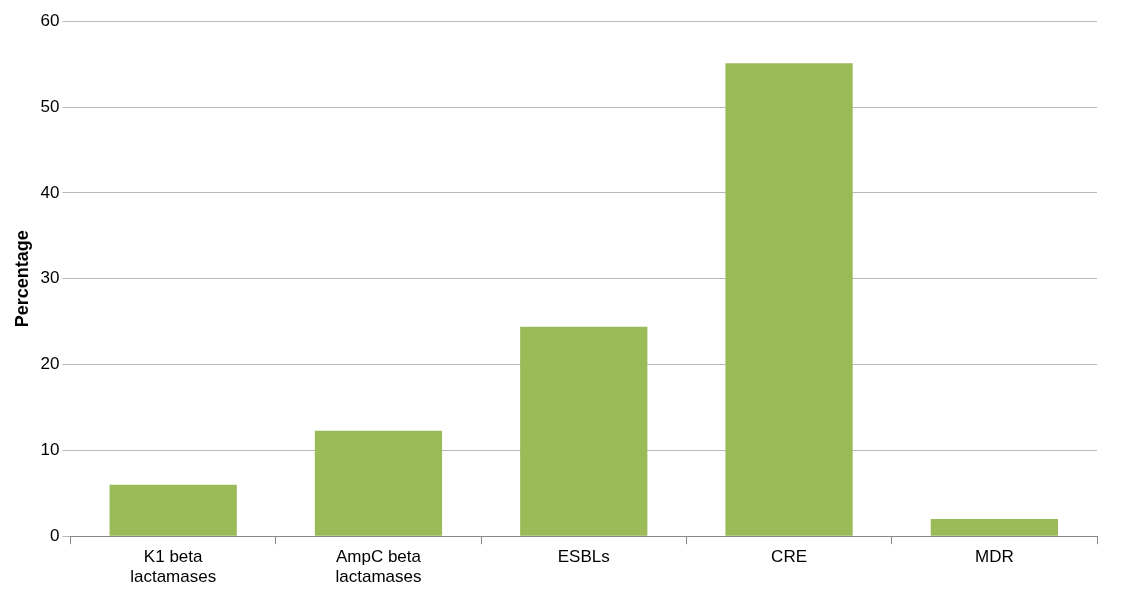 This screenshot has height=599, width=1125. What do you see at coordinates (50, 106) in the screenshot?
I see `y-tick-label: 50` at bounding box center [50, 106].